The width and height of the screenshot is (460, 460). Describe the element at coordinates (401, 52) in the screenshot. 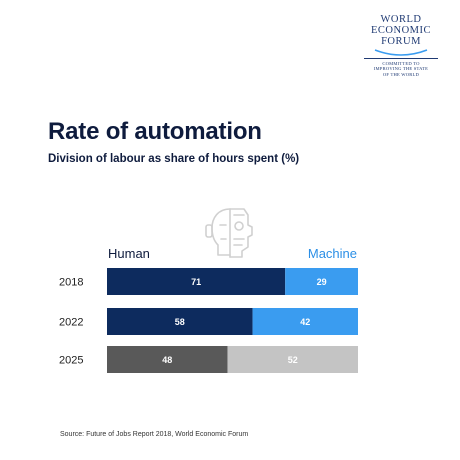

I see `logo-arc-icon` at that location.